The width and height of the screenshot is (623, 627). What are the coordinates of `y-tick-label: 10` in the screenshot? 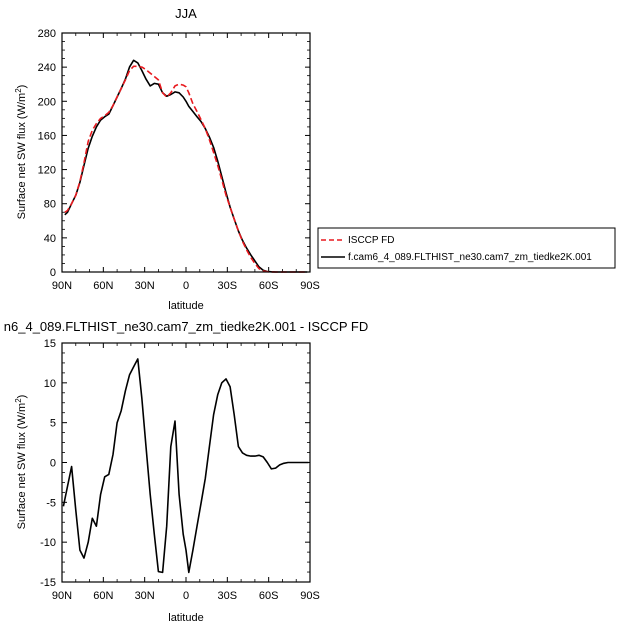 It's located at (50, 384).